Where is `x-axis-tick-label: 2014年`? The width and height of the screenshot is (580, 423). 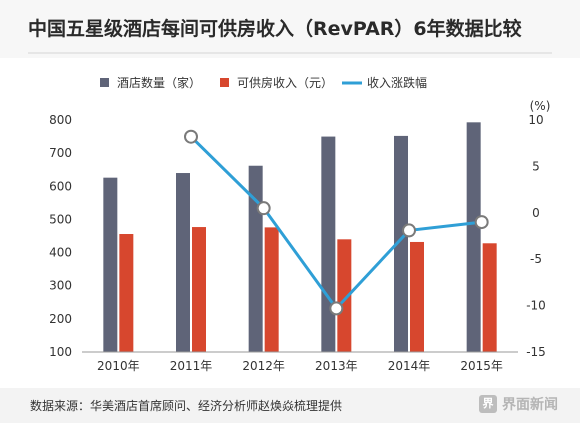
x-axis-tick-label: 2014年 is located at coordinates (409, 366).